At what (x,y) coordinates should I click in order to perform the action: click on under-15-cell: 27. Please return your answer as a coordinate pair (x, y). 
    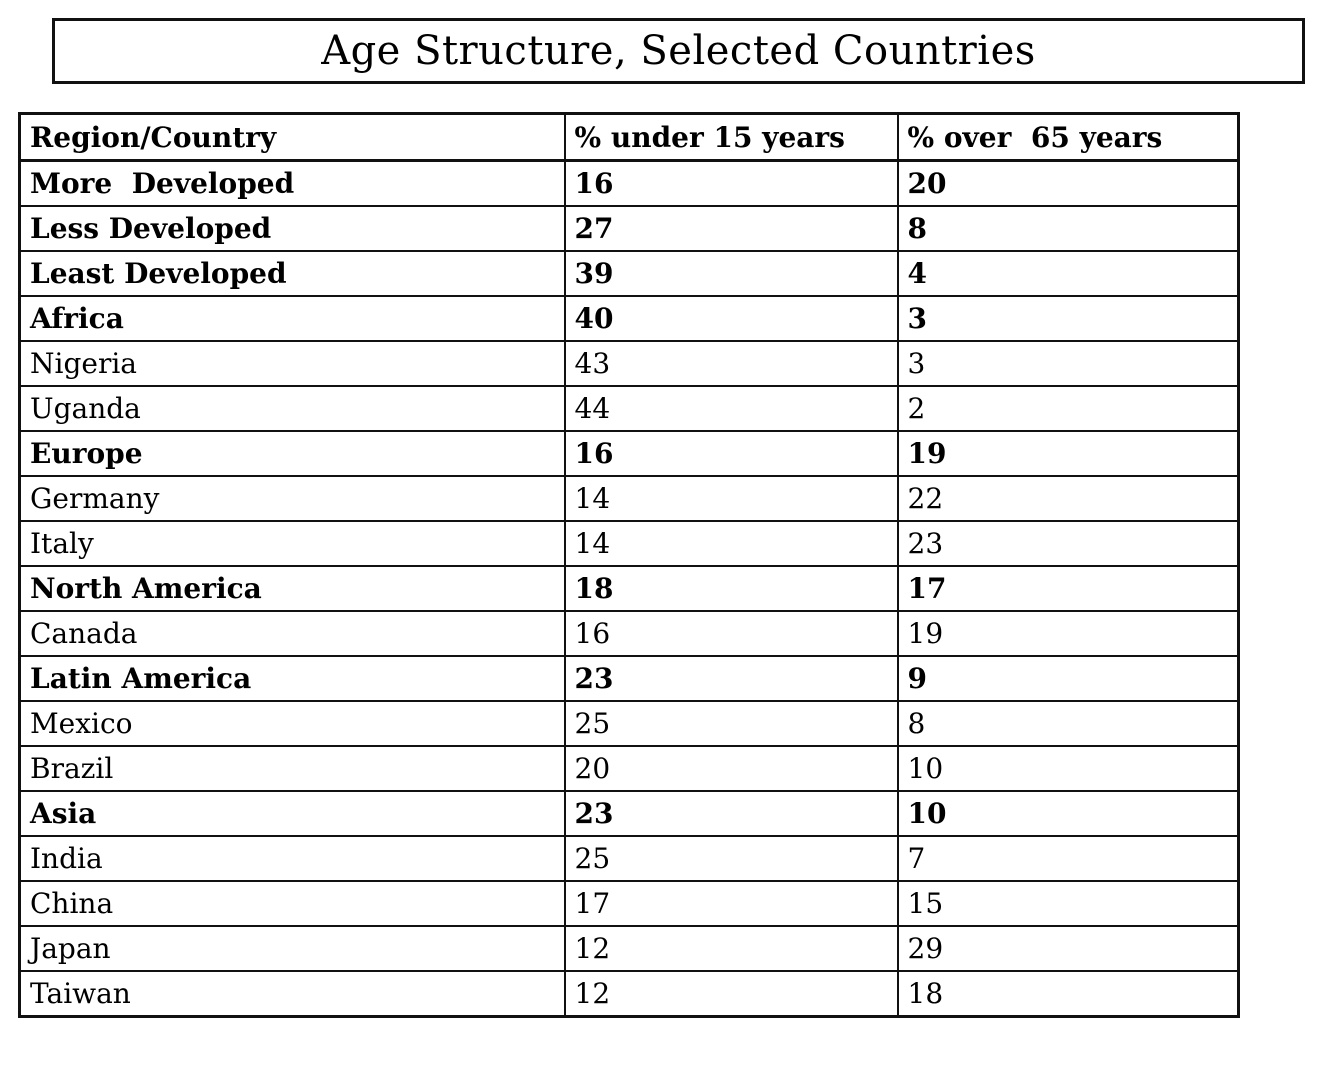
    Looking at the image, I should click on (731, 228).